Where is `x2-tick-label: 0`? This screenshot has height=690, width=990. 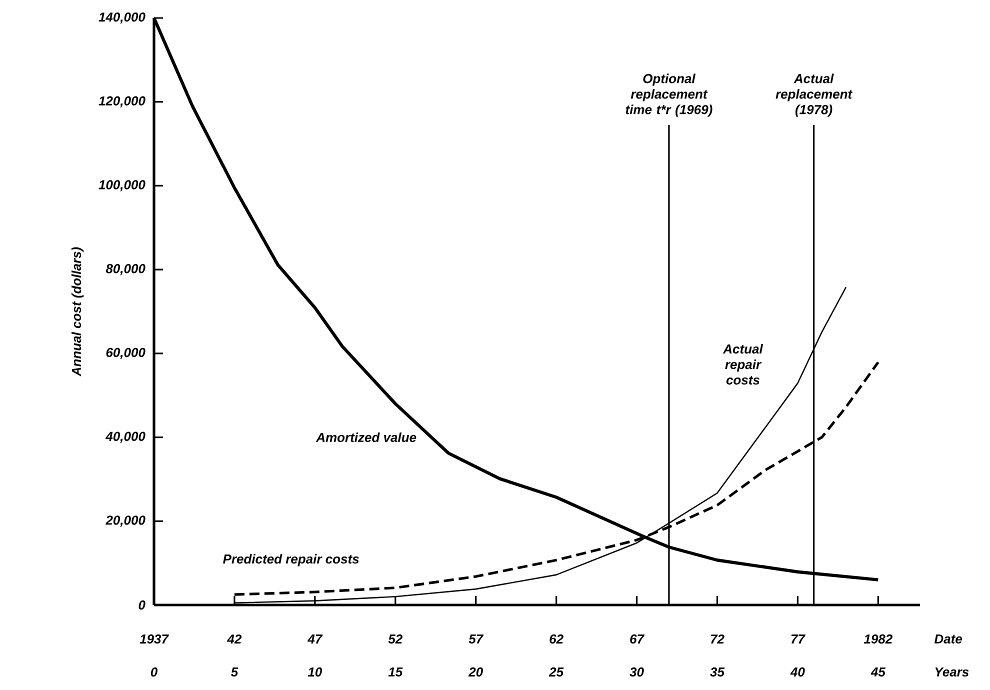 x2-tick-label: 0 is located at coordinates (154, 672).